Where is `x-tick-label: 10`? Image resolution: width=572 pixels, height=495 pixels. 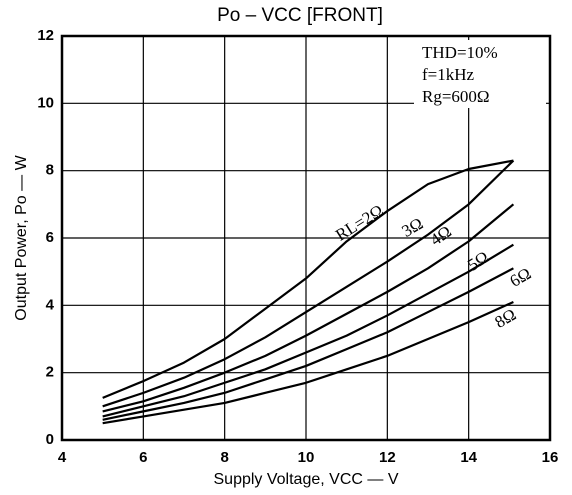 x-tick-label: 10 is located at coordinates (306, 457).